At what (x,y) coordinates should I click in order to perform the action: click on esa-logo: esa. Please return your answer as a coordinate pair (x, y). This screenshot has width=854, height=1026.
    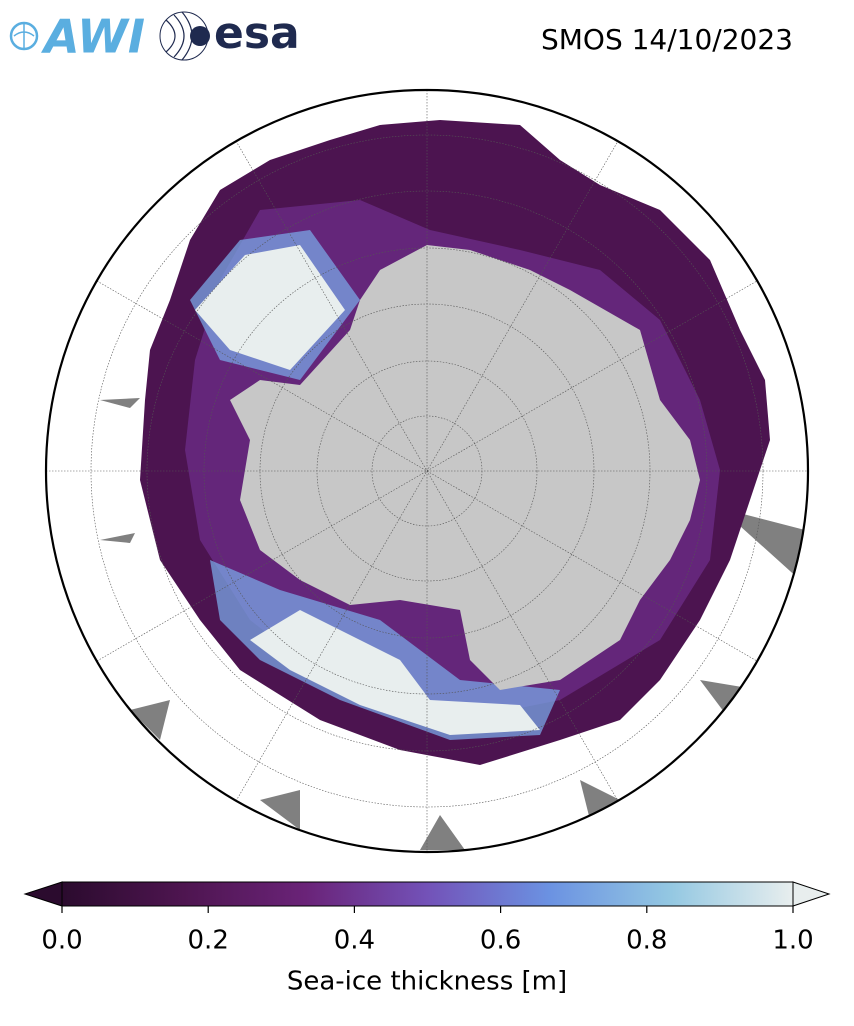
    Looking at the image, I should click on (229, 34).